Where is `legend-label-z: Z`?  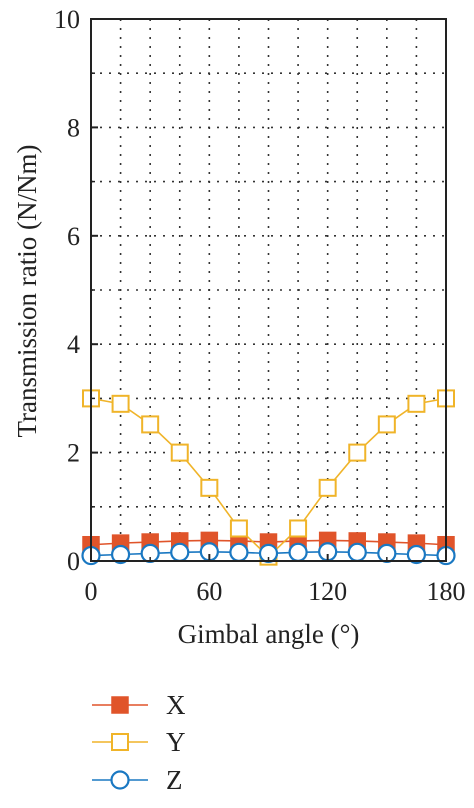 legend-label-z: Z is located at coordinates (174, 780).